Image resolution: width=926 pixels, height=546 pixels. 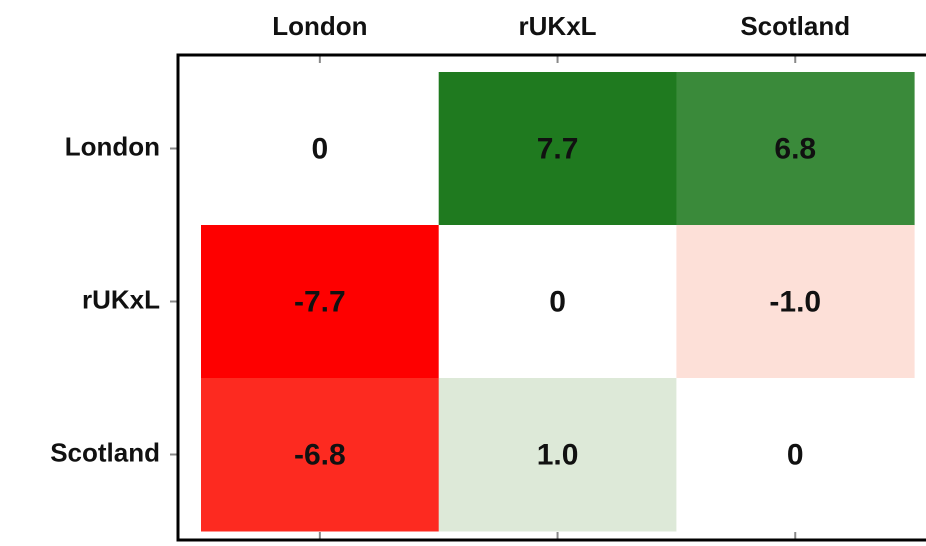 I want to click on cell-label: 6.8, so click(x=795, y=148).